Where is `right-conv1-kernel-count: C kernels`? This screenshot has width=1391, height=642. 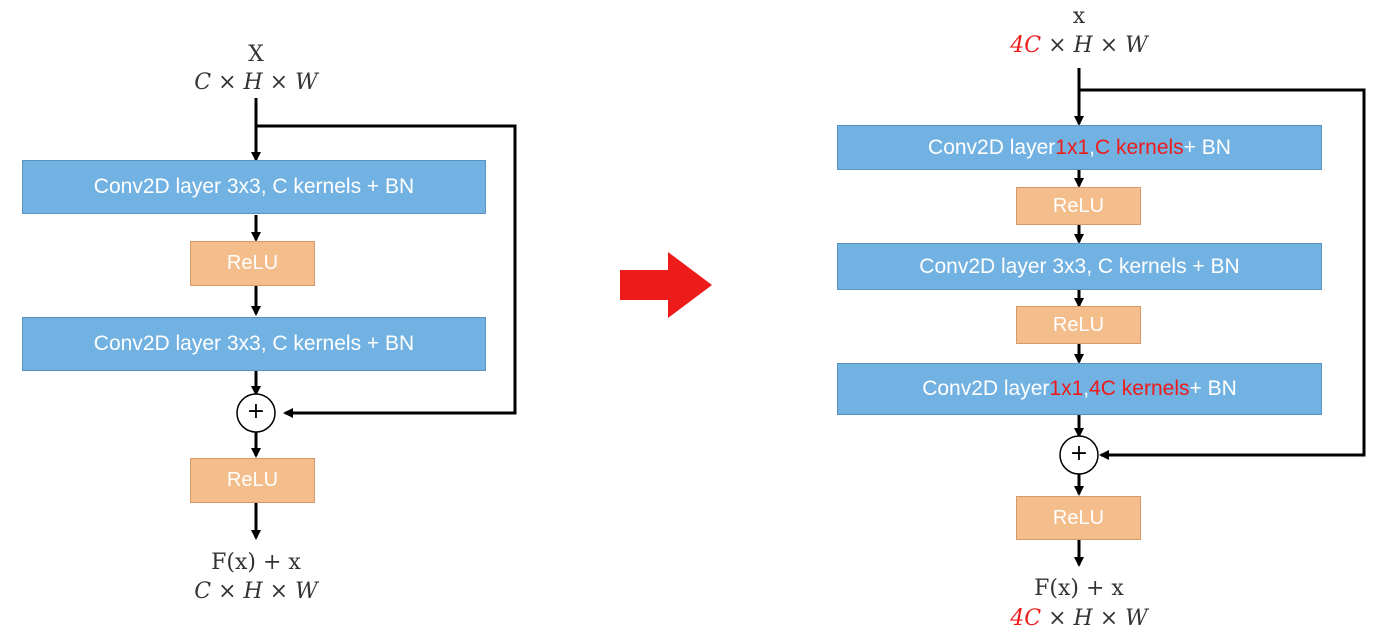
right-conv1-kernel-count: C kernels is located at coordinates (1139, 147).